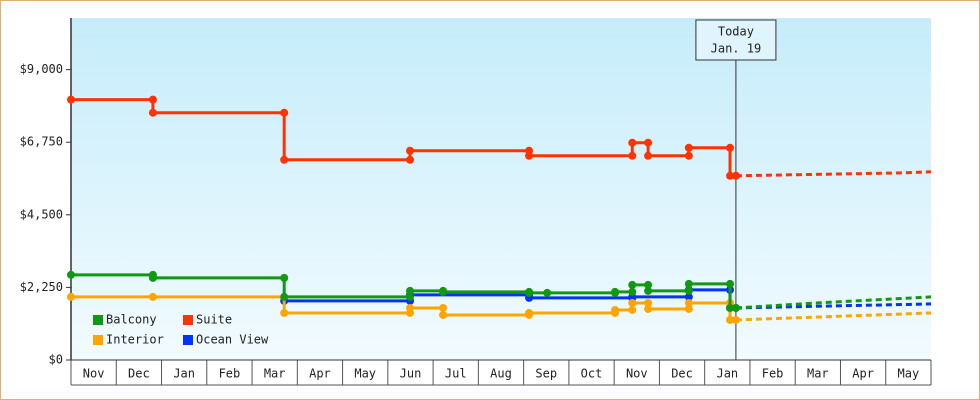 This screenshot has width=980, height=400. I want to click on legend-label: Ocean View, so click(232, 340).